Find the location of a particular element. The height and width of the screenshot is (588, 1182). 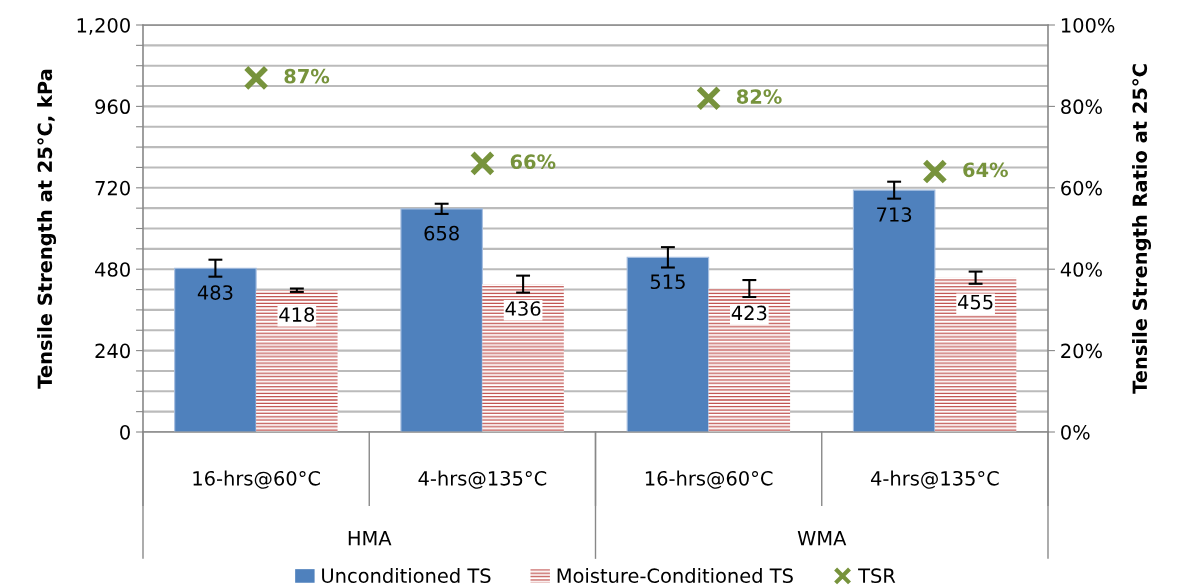

data-label: 455 is located at coordinates (975, 302).